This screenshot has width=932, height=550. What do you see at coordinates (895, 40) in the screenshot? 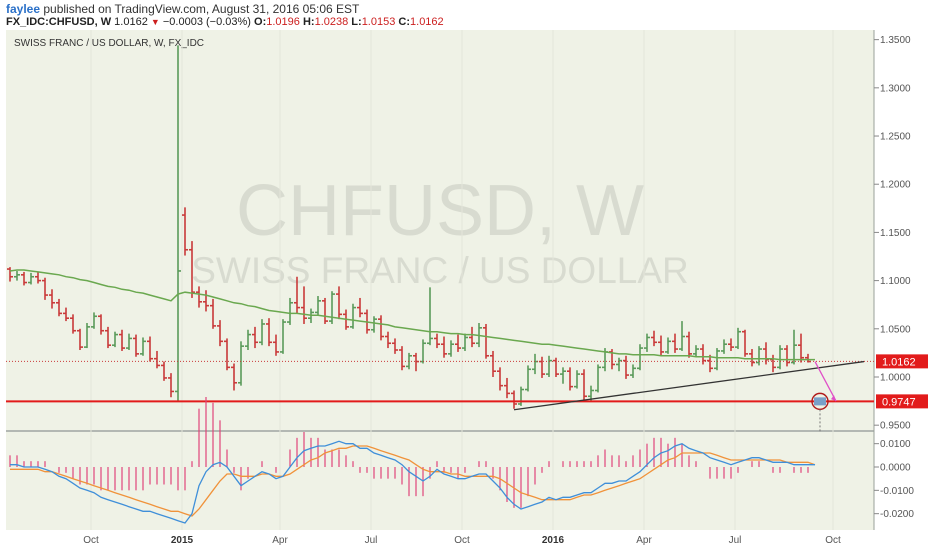
I see `price-tick-label: 1.3500` at bounding box center [895, 40].